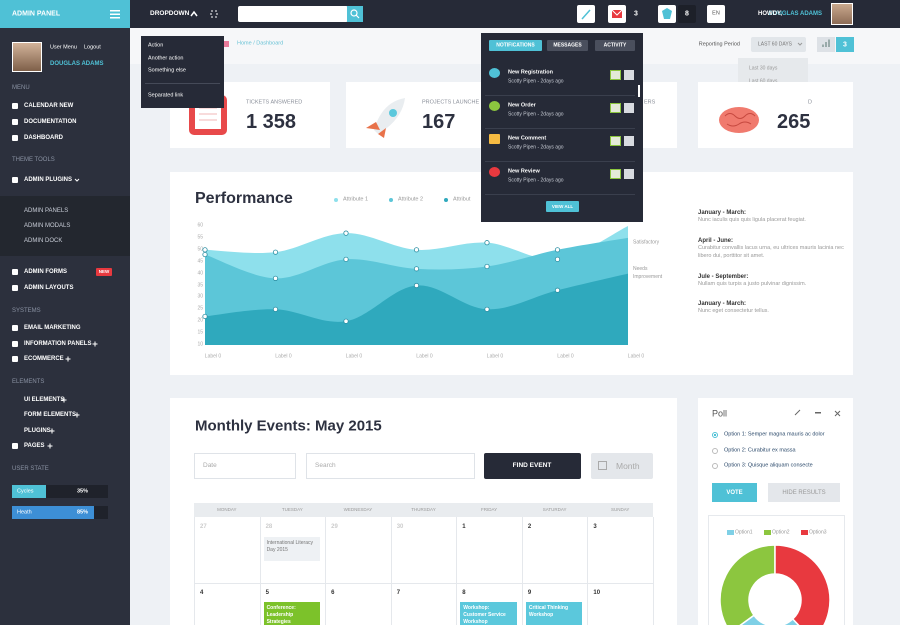  Describe the element at coordinates (50, 415) in the screenshot. I see `nav-item: FORM ELEMENTS` at that location.